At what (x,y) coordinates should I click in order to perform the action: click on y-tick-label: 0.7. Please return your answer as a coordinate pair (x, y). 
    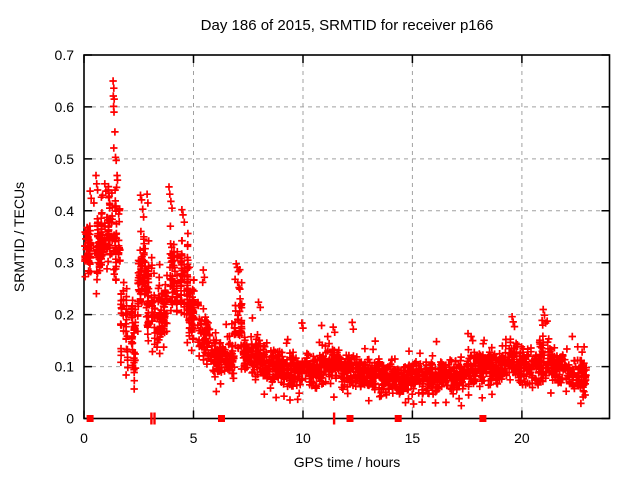
    Looking at the image, I should click on (65, 55).